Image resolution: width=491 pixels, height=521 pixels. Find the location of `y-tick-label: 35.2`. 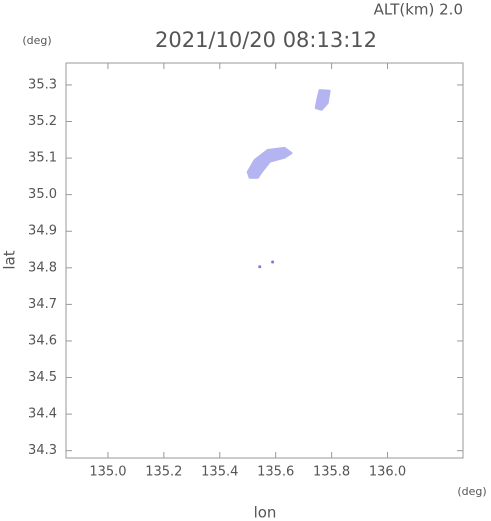

y-tick-label: 35.2 is located at coordinates (42, 121).